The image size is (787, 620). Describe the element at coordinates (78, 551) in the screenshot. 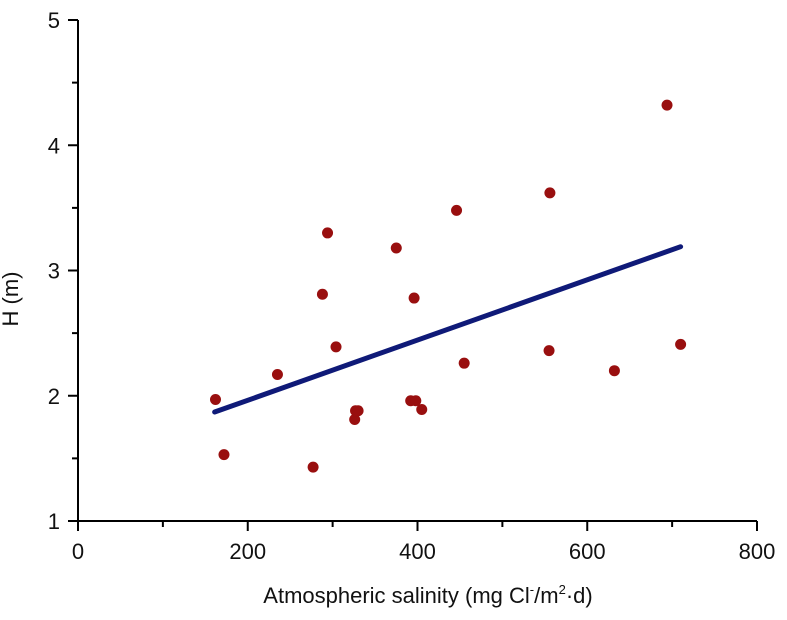

I see `x-tick-label: 0` at that location.